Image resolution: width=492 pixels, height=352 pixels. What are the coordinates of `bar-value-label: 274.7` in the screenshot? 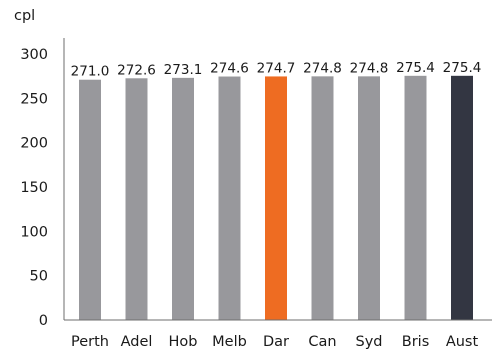 It's located at (276, 68).